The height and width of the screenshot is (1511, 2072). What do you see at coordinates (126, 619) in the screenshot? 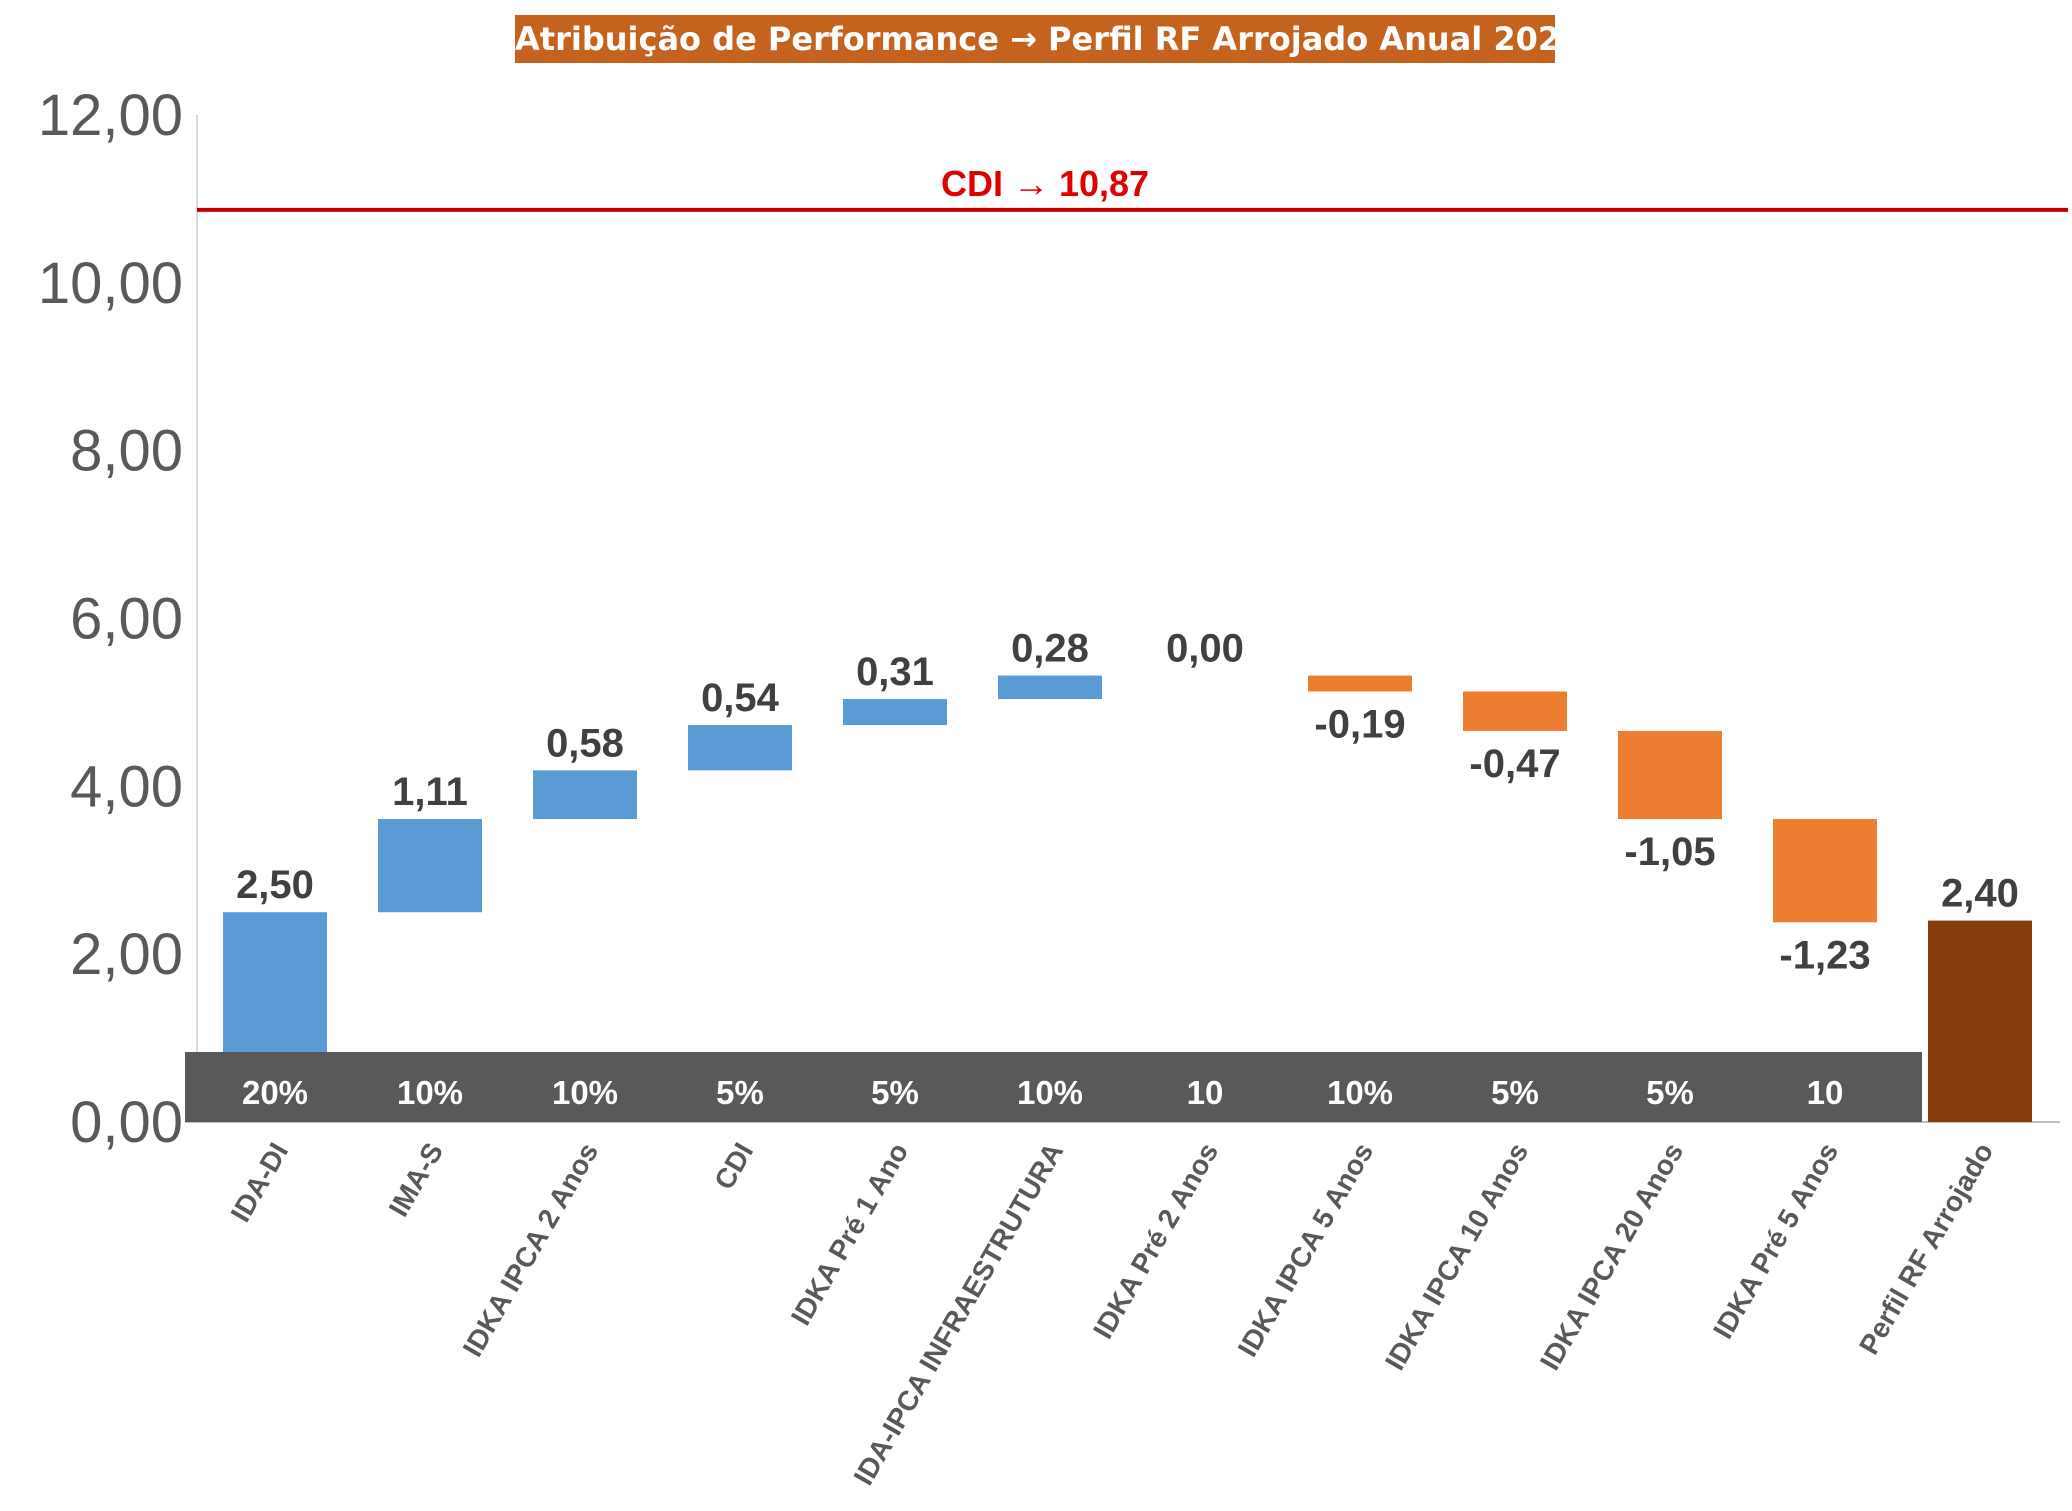
I see `y-tick-label: 6,00` at bounding box center [126, 619].